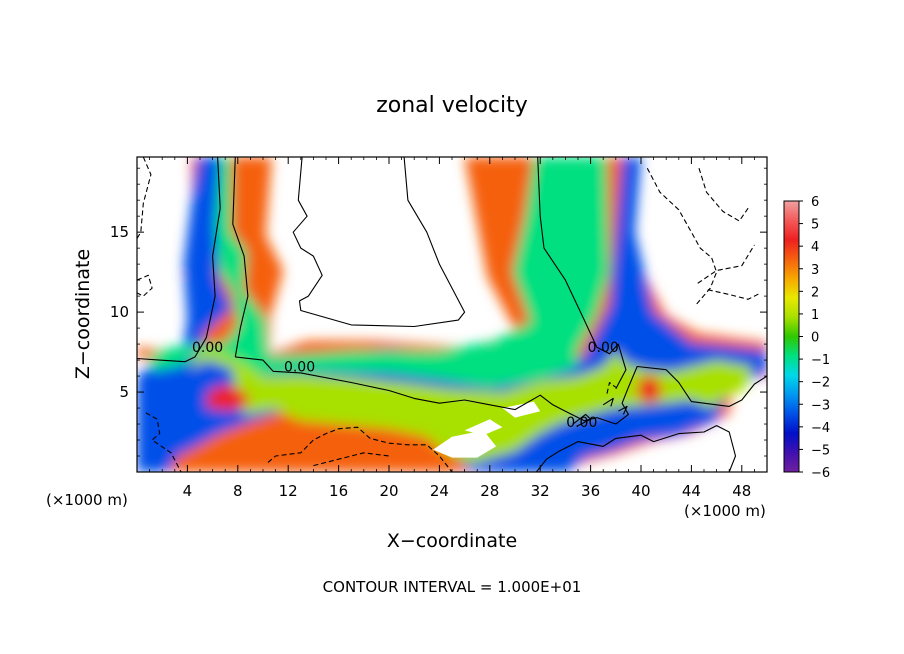  Describe the element at coordinates (238, 491) in the screenshot. I see `x-tick-label-8: 8` at that location.